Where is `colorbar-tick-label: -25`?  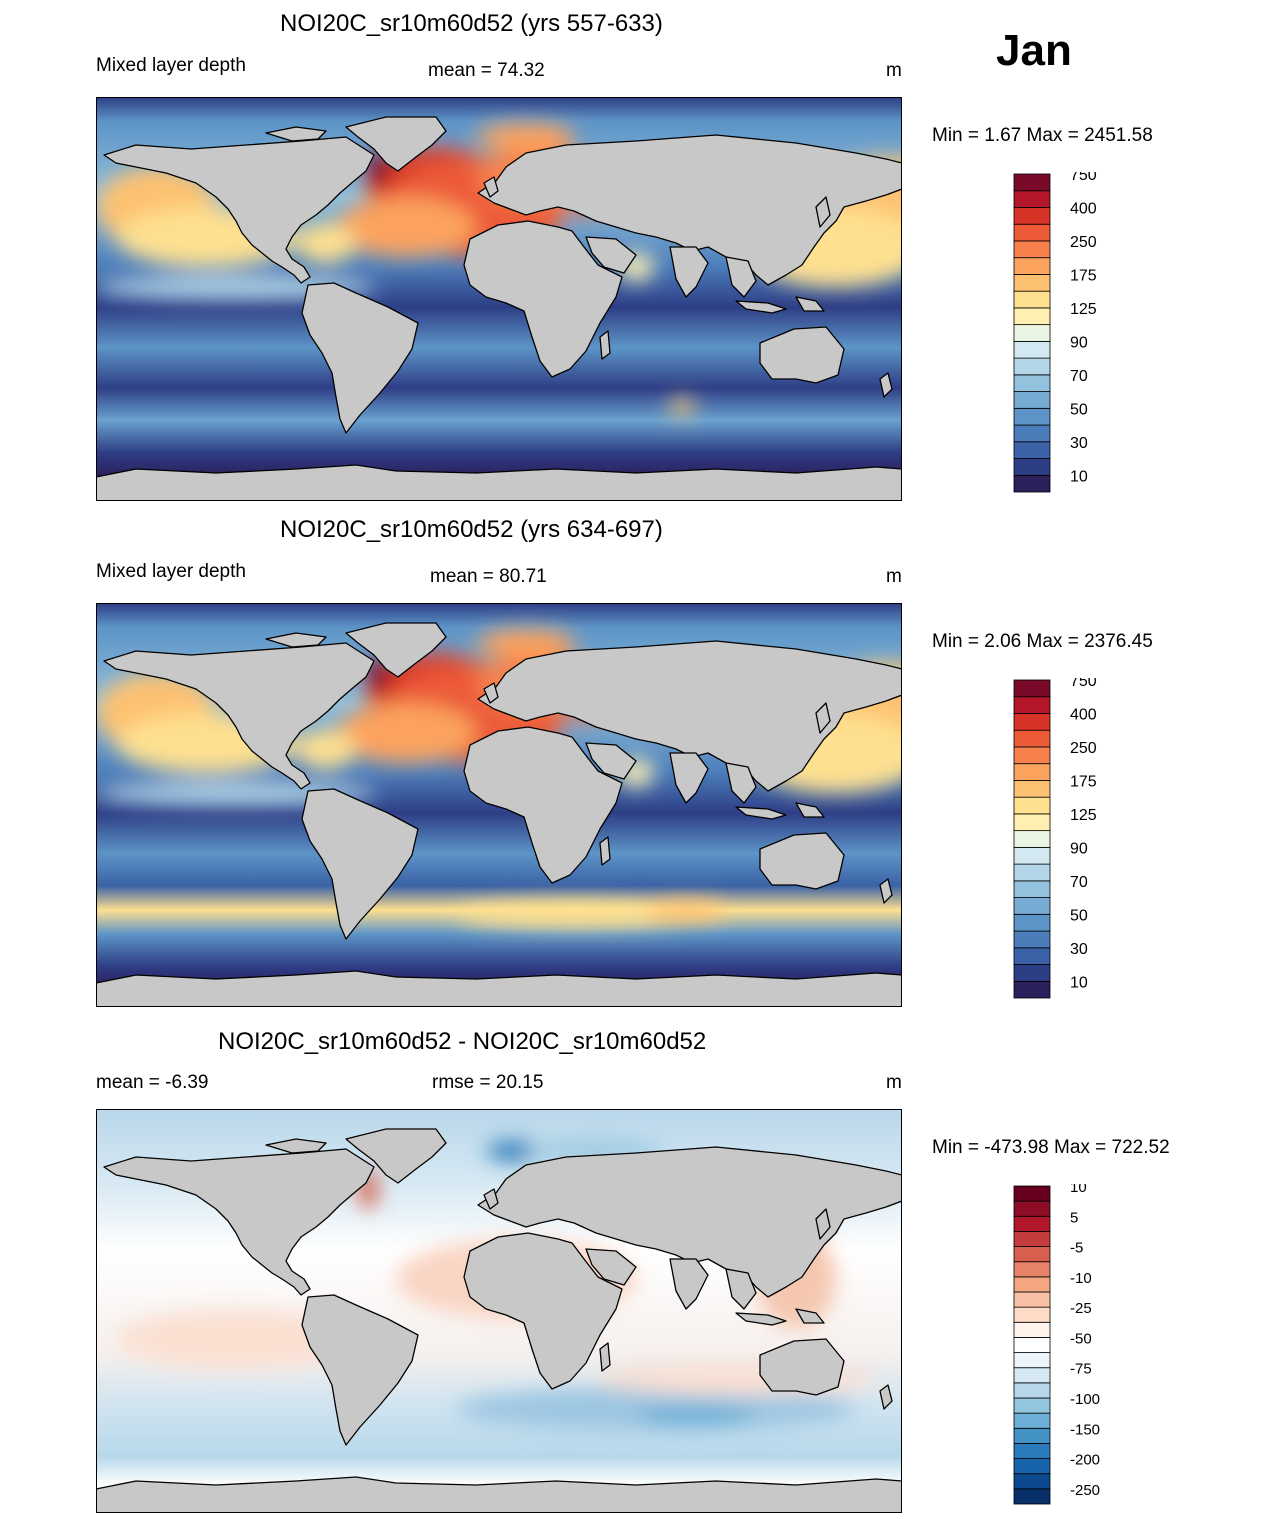 colorbar-tick-label: -25 is located at coordinates (1081, 1308).